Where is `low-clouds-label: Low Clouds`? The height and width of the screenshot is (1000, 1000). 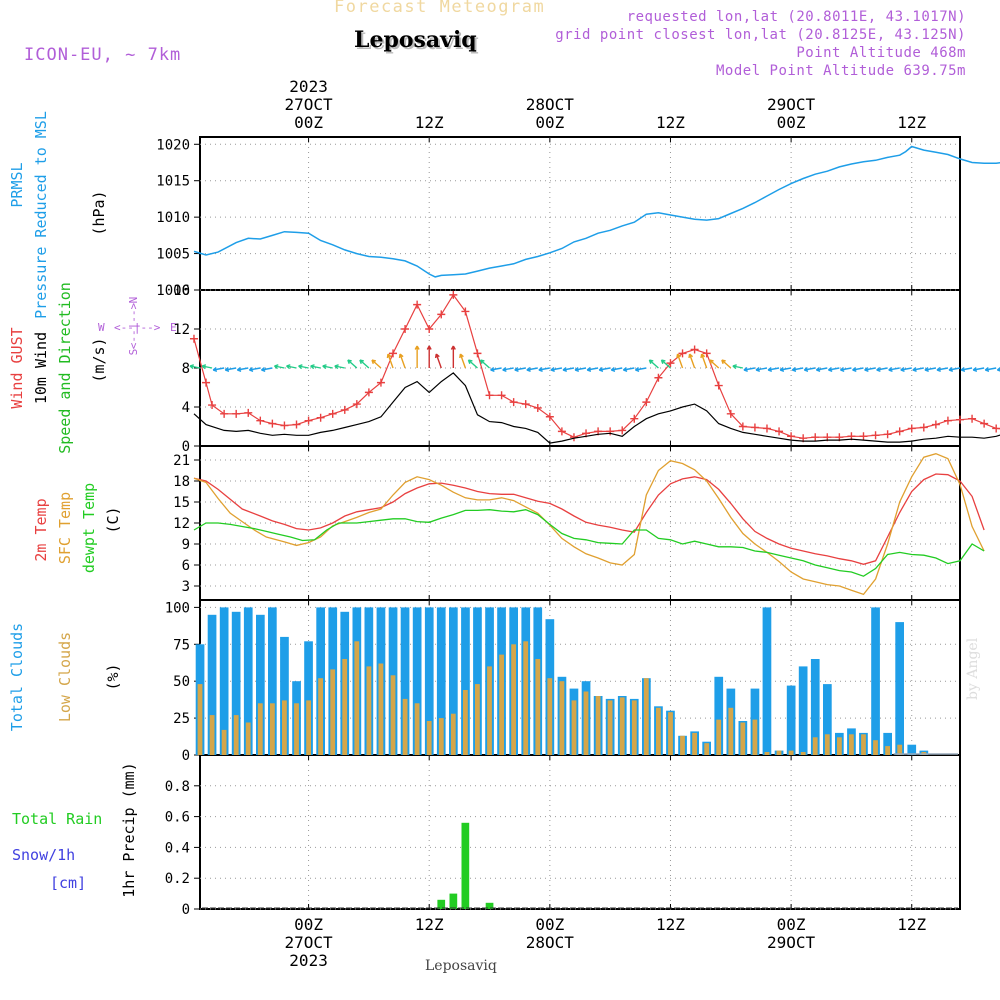 low-clouds-label: Low Clouds is located at coordinates (65, 677).